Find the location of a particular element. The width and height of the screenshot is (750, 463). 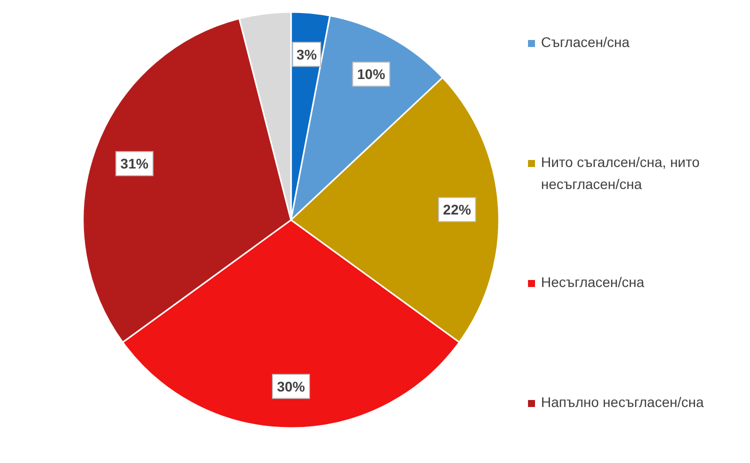

data-label: 30% is located at coordinates (291, 386).